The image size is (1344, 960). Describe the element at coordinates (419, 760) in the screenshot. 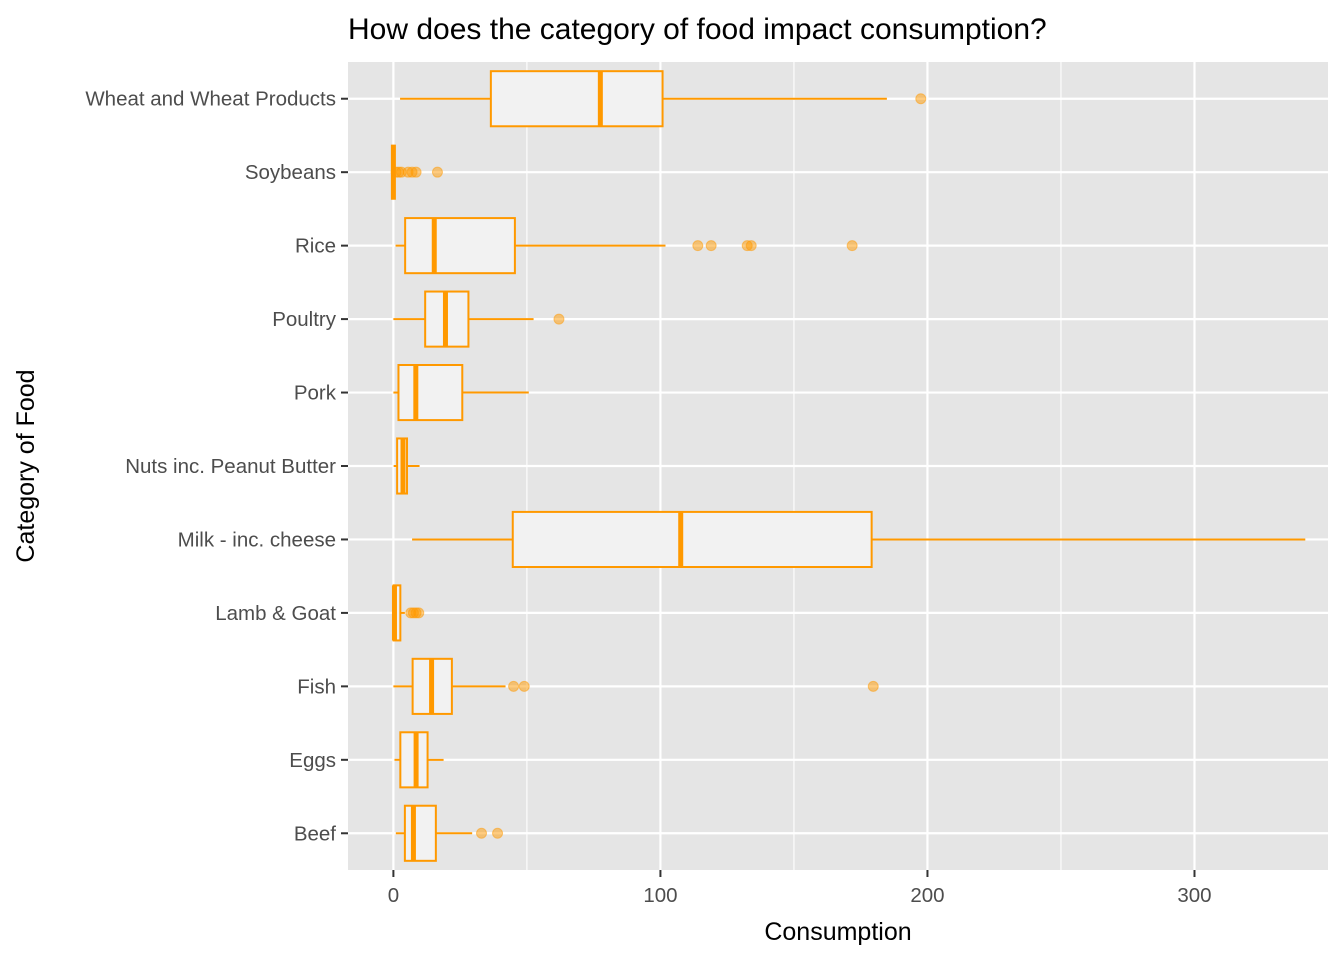

I see `boxplot-eggs` at that location.